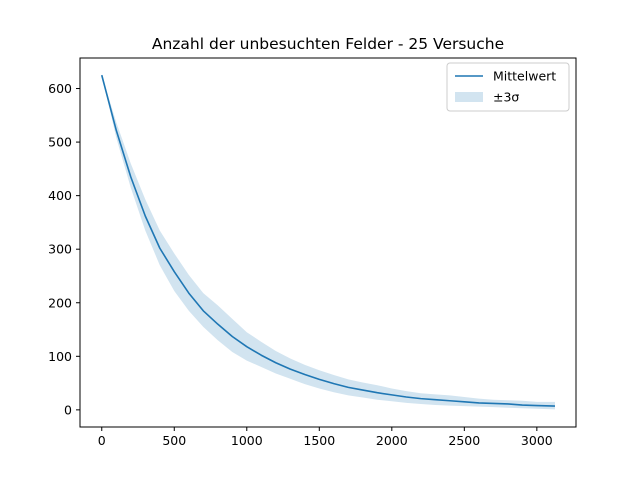 Image resolution: width=640 pixels, height=484 pixels. I want to click on x-tick-label: 500, so click(174, 440).